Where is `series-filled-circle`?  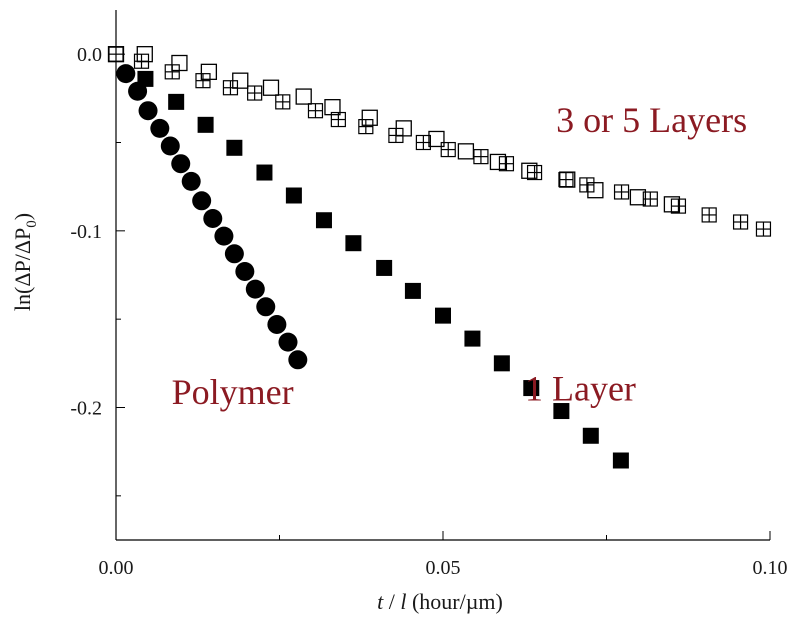 series-filled-circle is located at coordinates (212, 217).